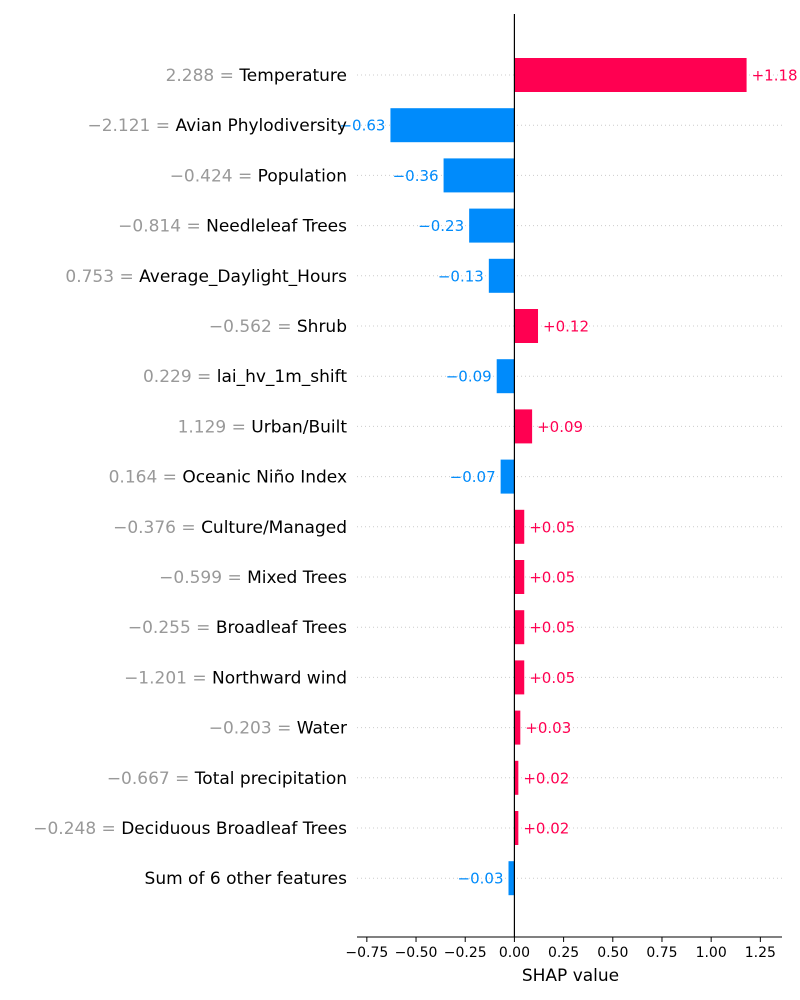 Image resolution: width=800 pixels, height=1000 pixels. I want to click on bar-value-label: −0.13, so click(461, 276).